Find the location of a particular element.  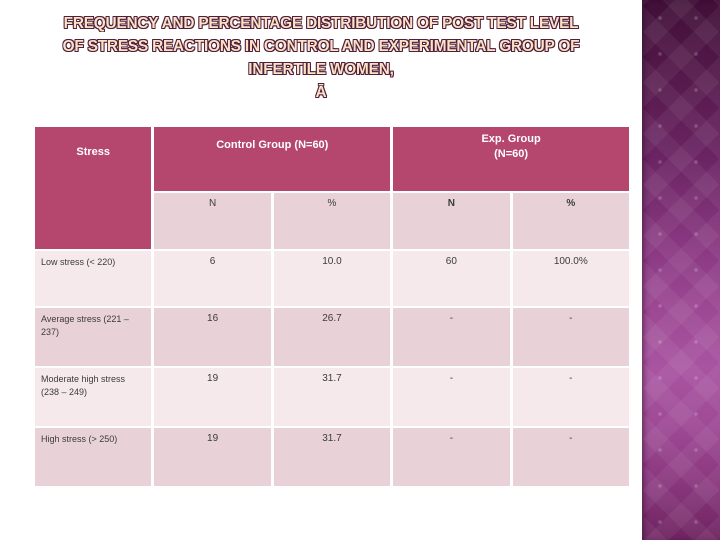

title-line-3: INFERTILE WOMEN, is located at coordinates (321, 69).